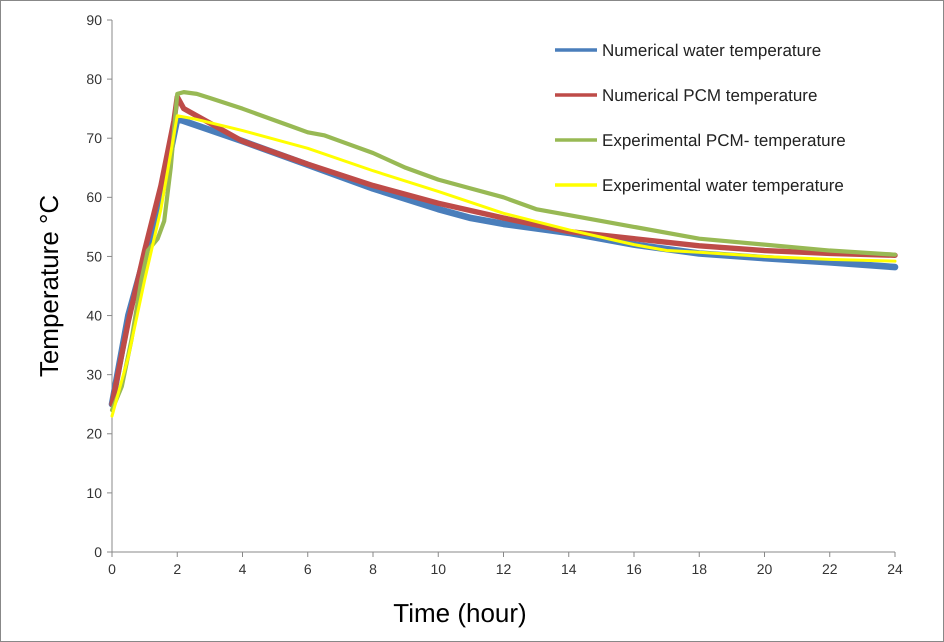 The height and width of the screenshot is (642, 944). Describe the element at coordinates (438, 569) in the screenshot. I see `x-tick-label: 10` at that location.